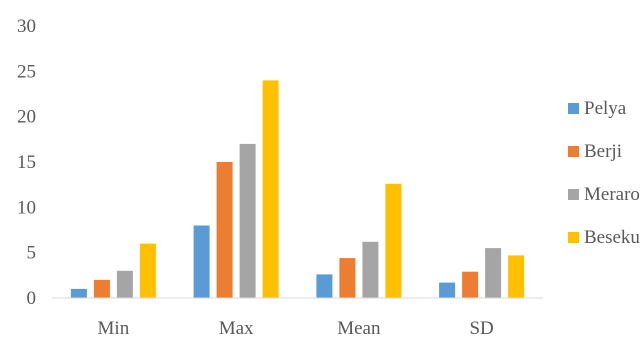  What do you see at coordinates (124, 284) in the screenshot?
I see `bar-meraro-min` at bounding box center [124, 284].